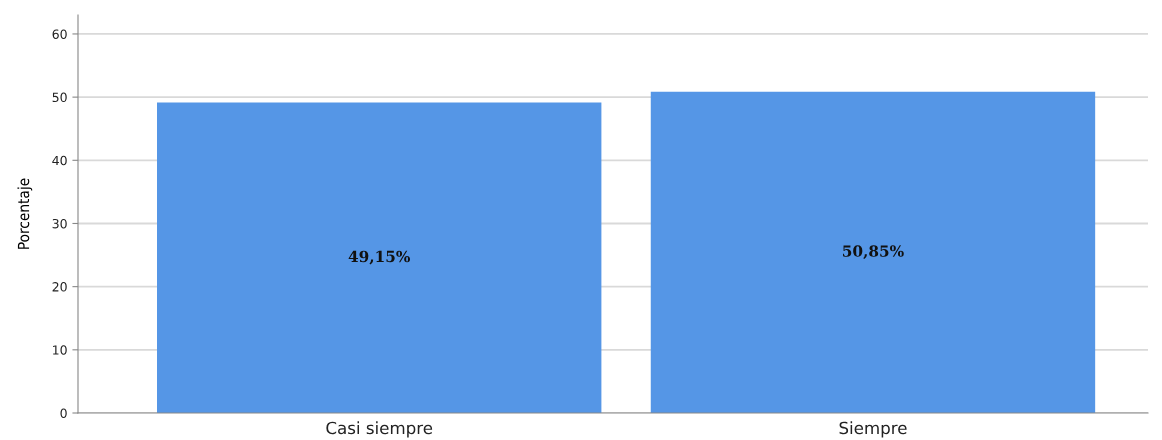  I want to click on x-tick-label: Casi siempre, so click(379, 429).